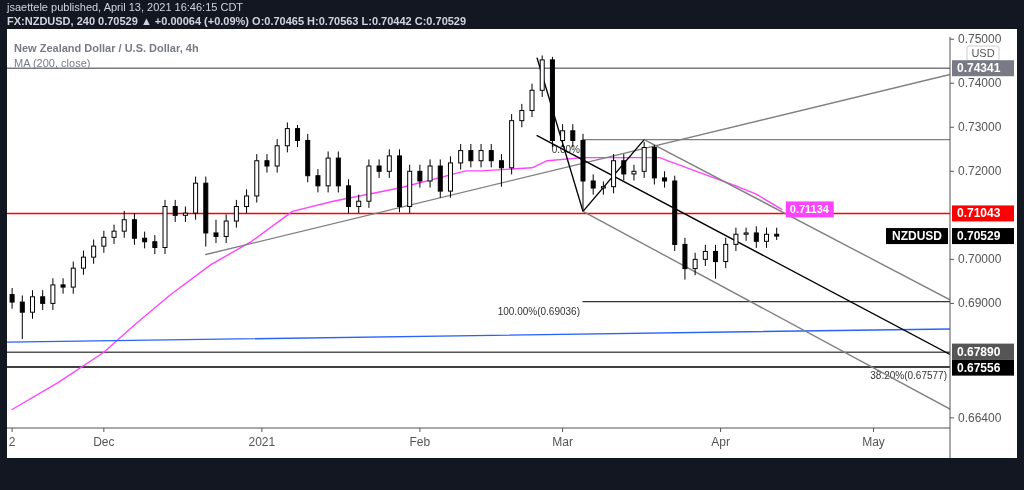 The height and width of the screenshot is (490, 1024). What do you see at coordinates (980, 83) in the screenshot?
I see `y-tick-label: 0.74000` at bounding box center [980, 83].